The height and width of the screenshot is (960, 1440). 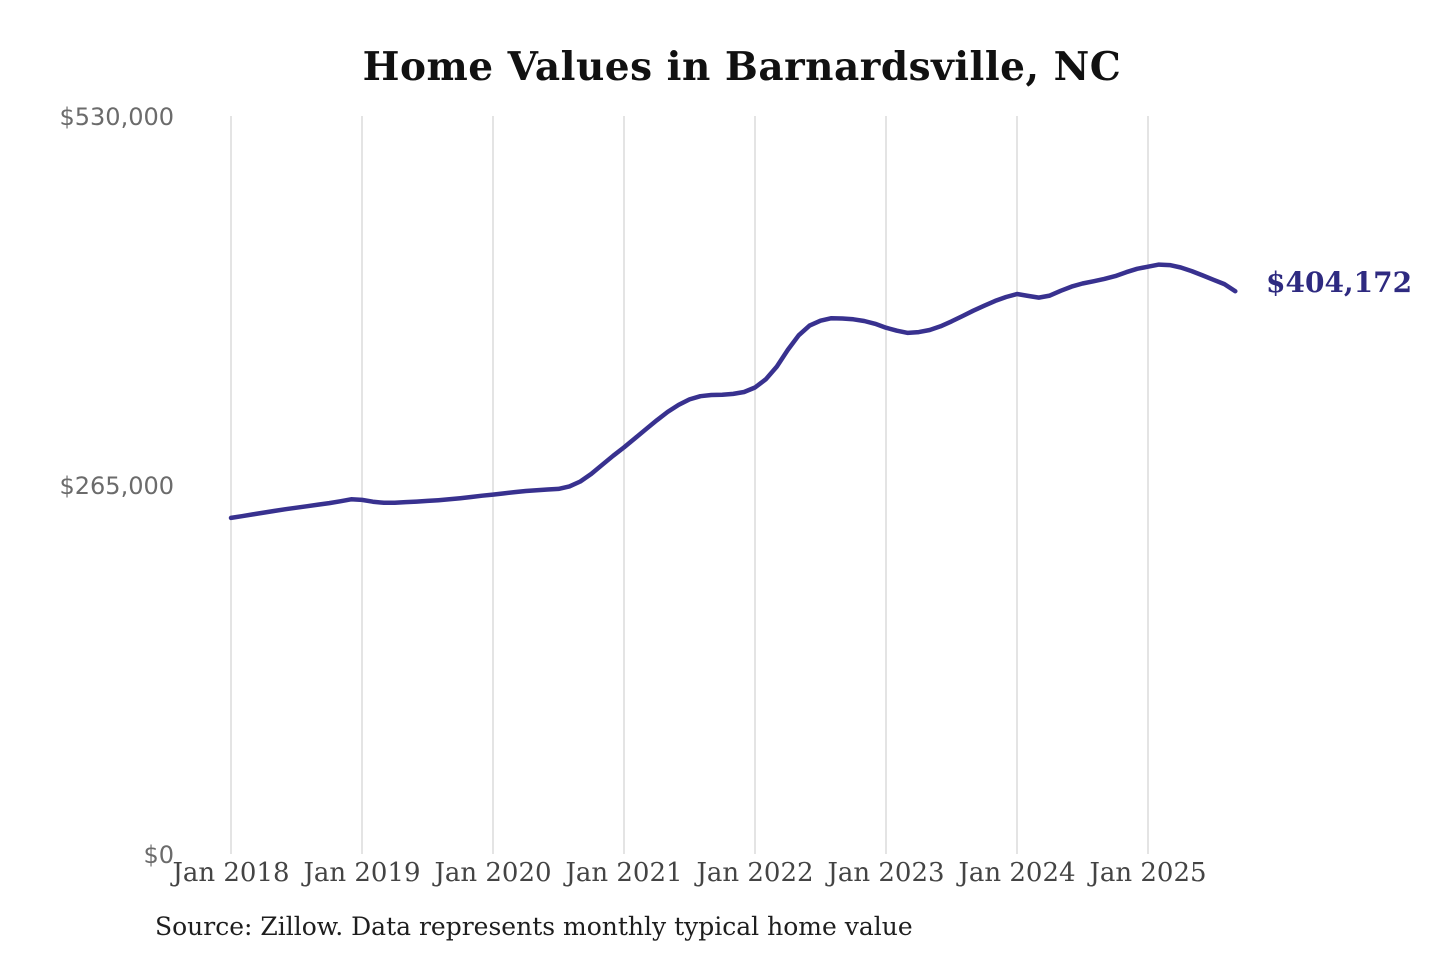 I want to click on x-axis-tick-label: Jan 2020, so click(x=491, y=873).